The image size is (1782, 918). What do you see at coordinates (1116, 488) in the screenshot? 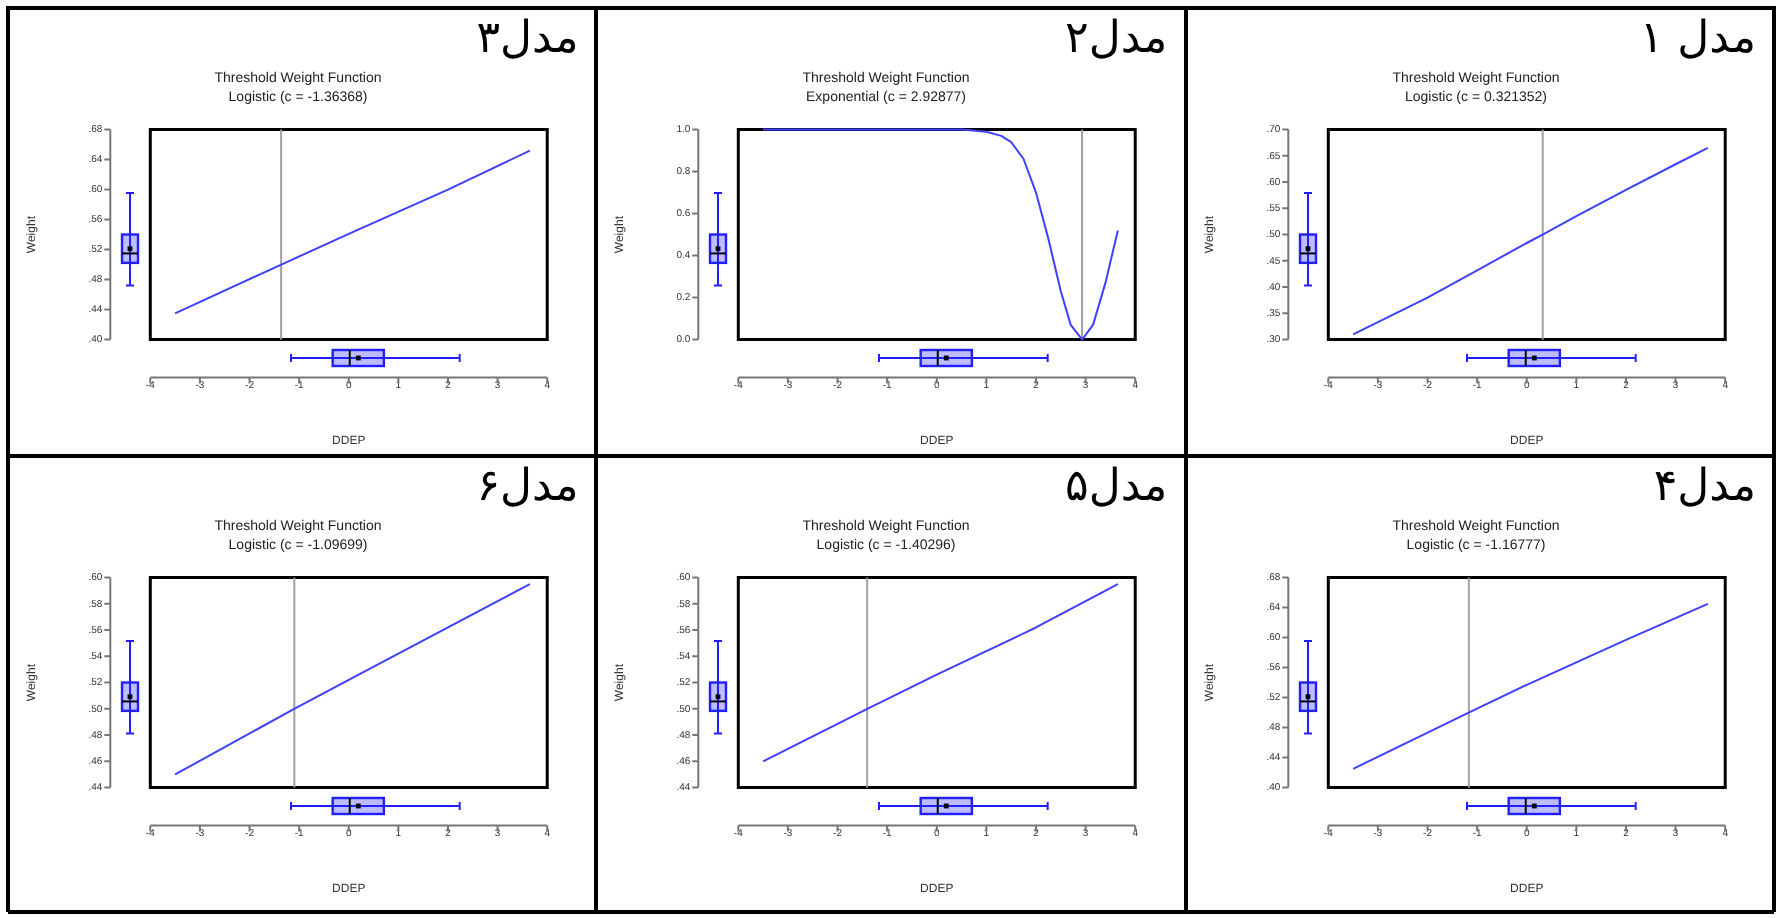
I see `text: مدل۵` at bounding box center [1116, 488].